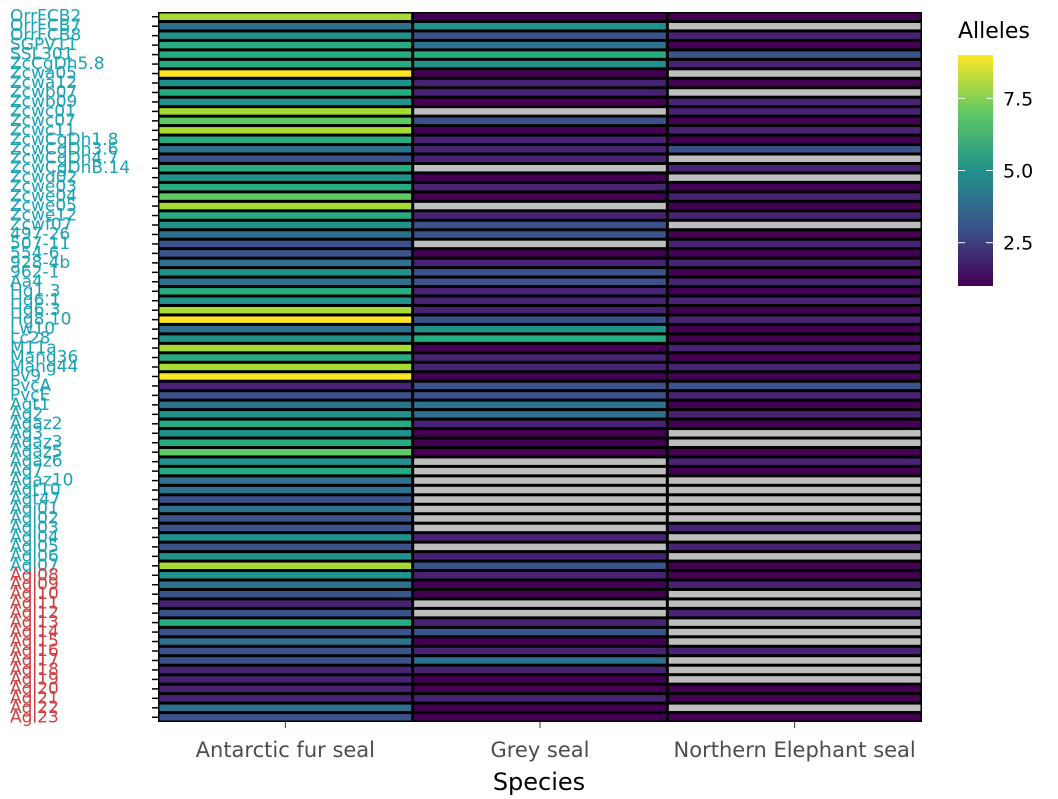  I want to click on row-label: ZcCgDh5.8, so click(57, 64).